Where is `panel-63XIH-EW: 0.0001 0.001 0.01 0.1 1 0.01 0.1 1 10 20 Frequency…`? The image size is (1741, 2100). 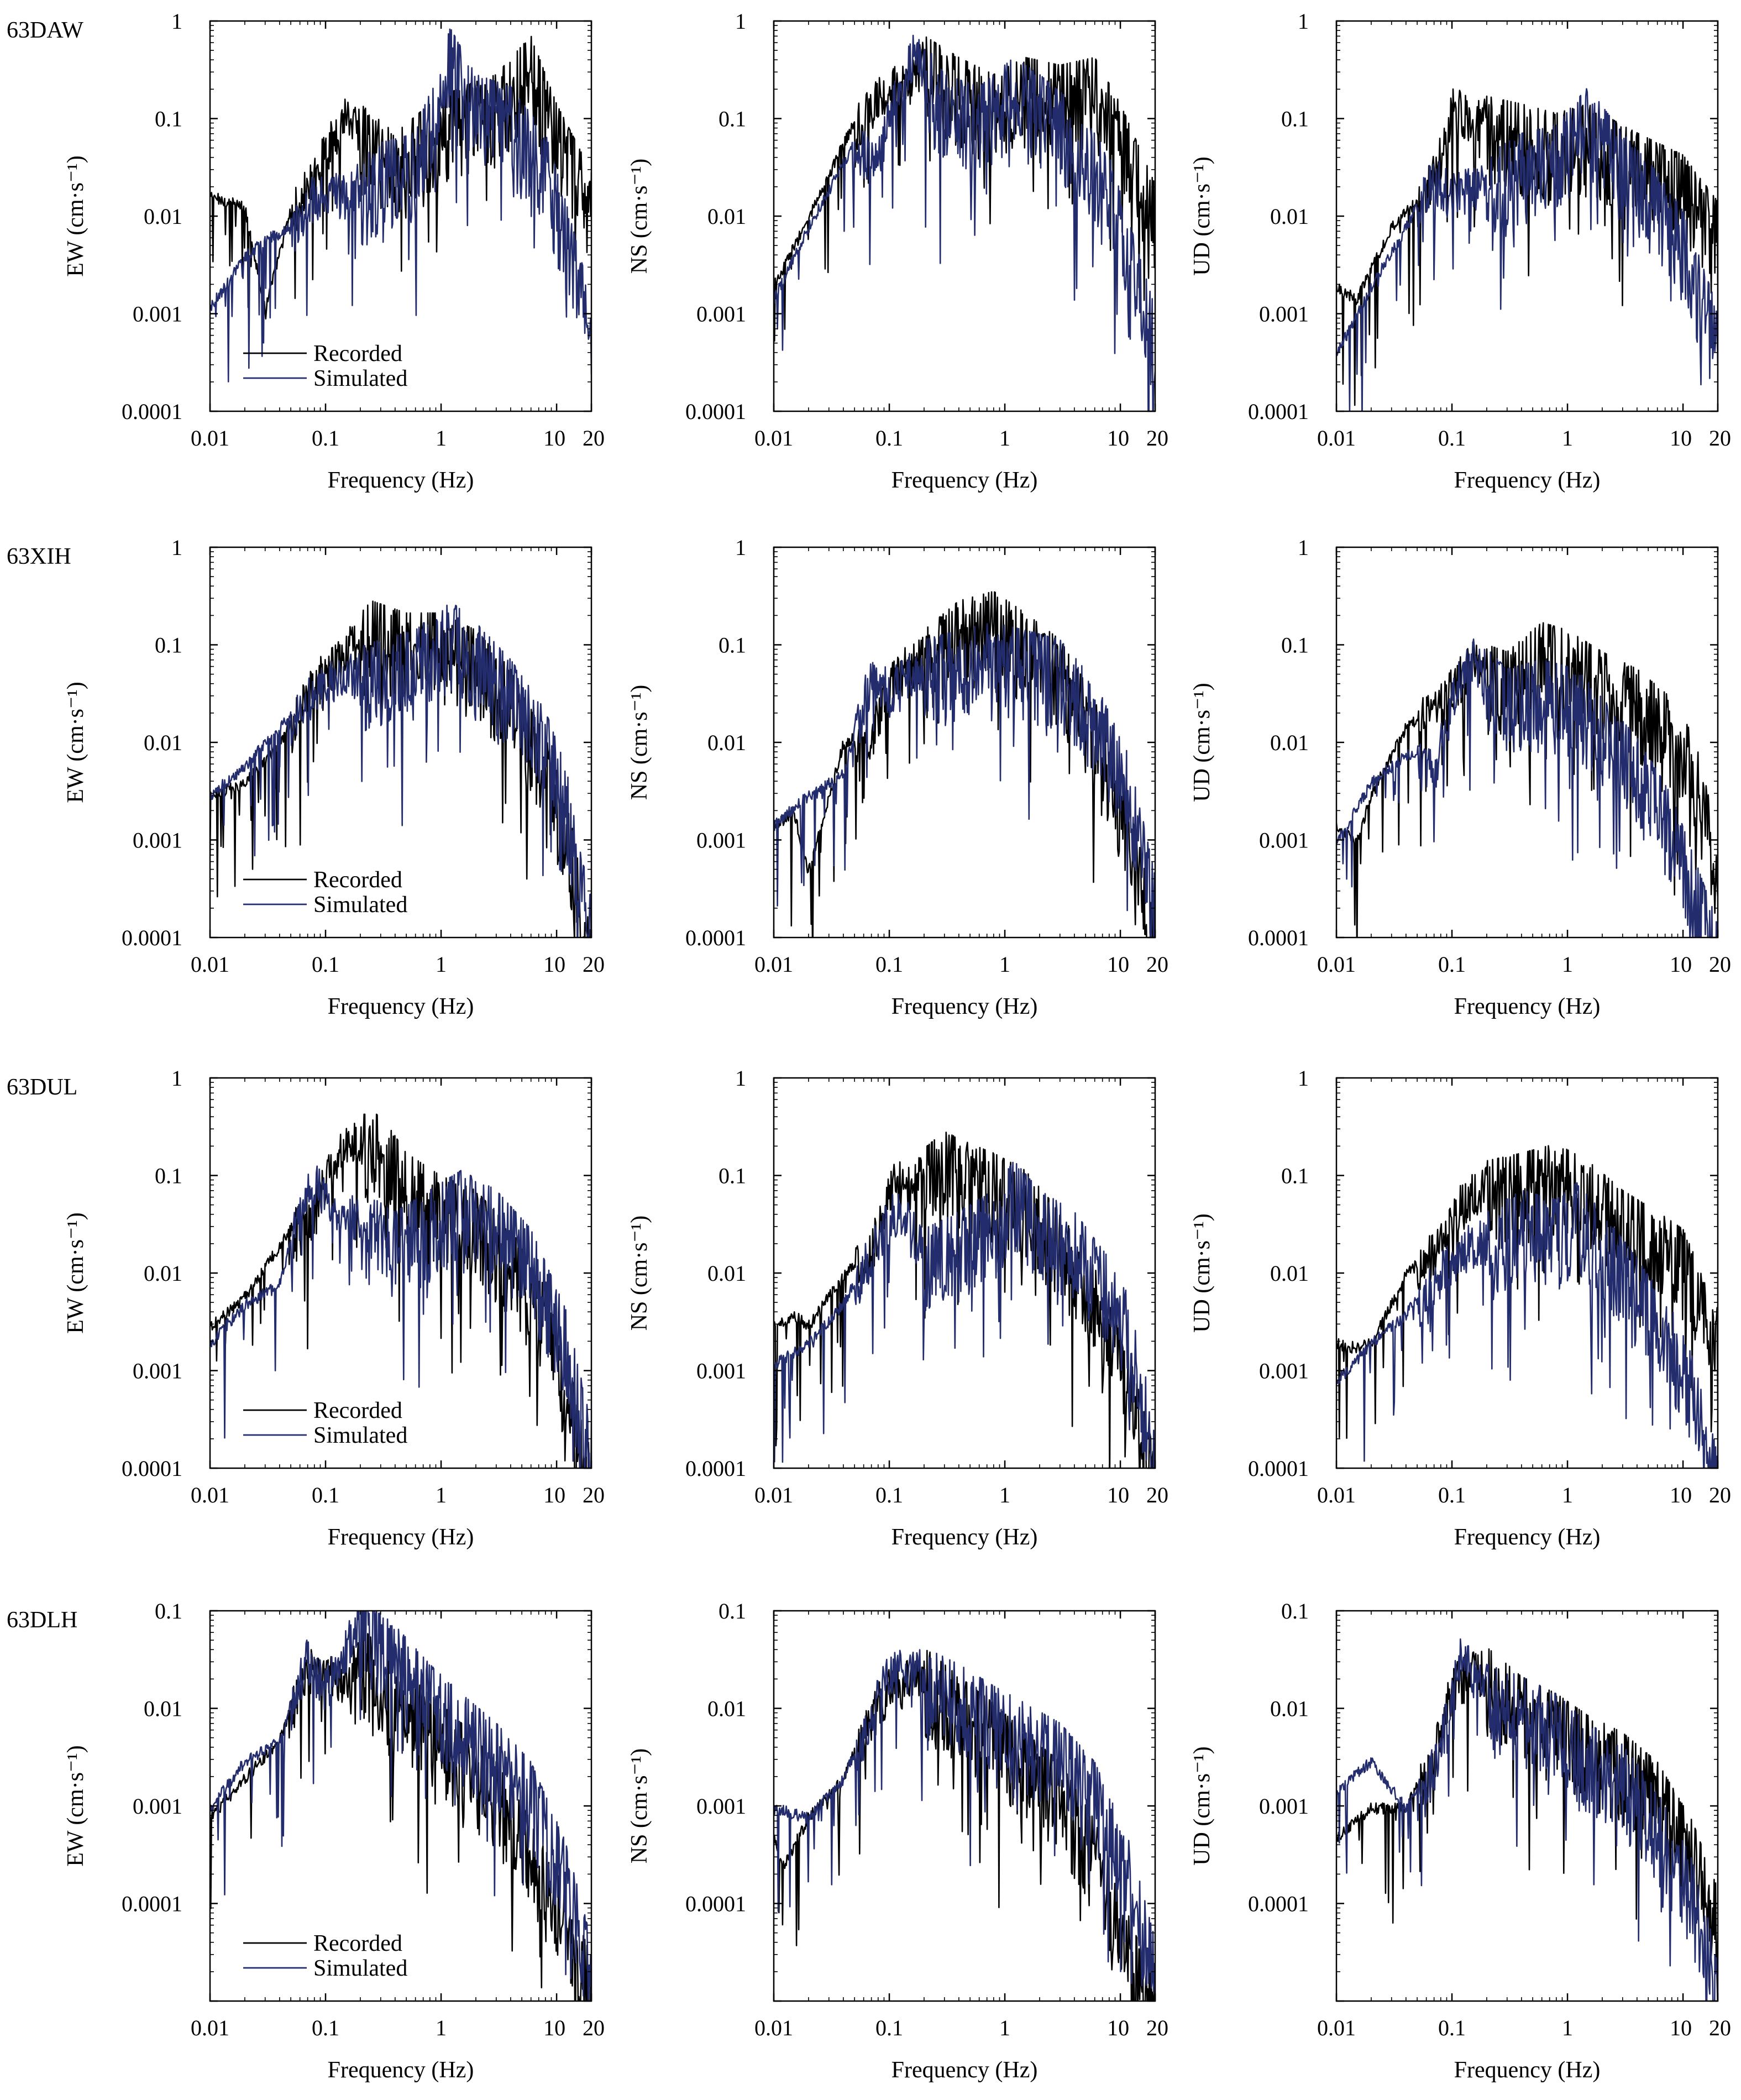
panel-63XIH-EW: 0.0001 0.001 0.01 0.1 1 0.01 0.1 1 10 20 Frequency… is located at coordinates (306, 777).